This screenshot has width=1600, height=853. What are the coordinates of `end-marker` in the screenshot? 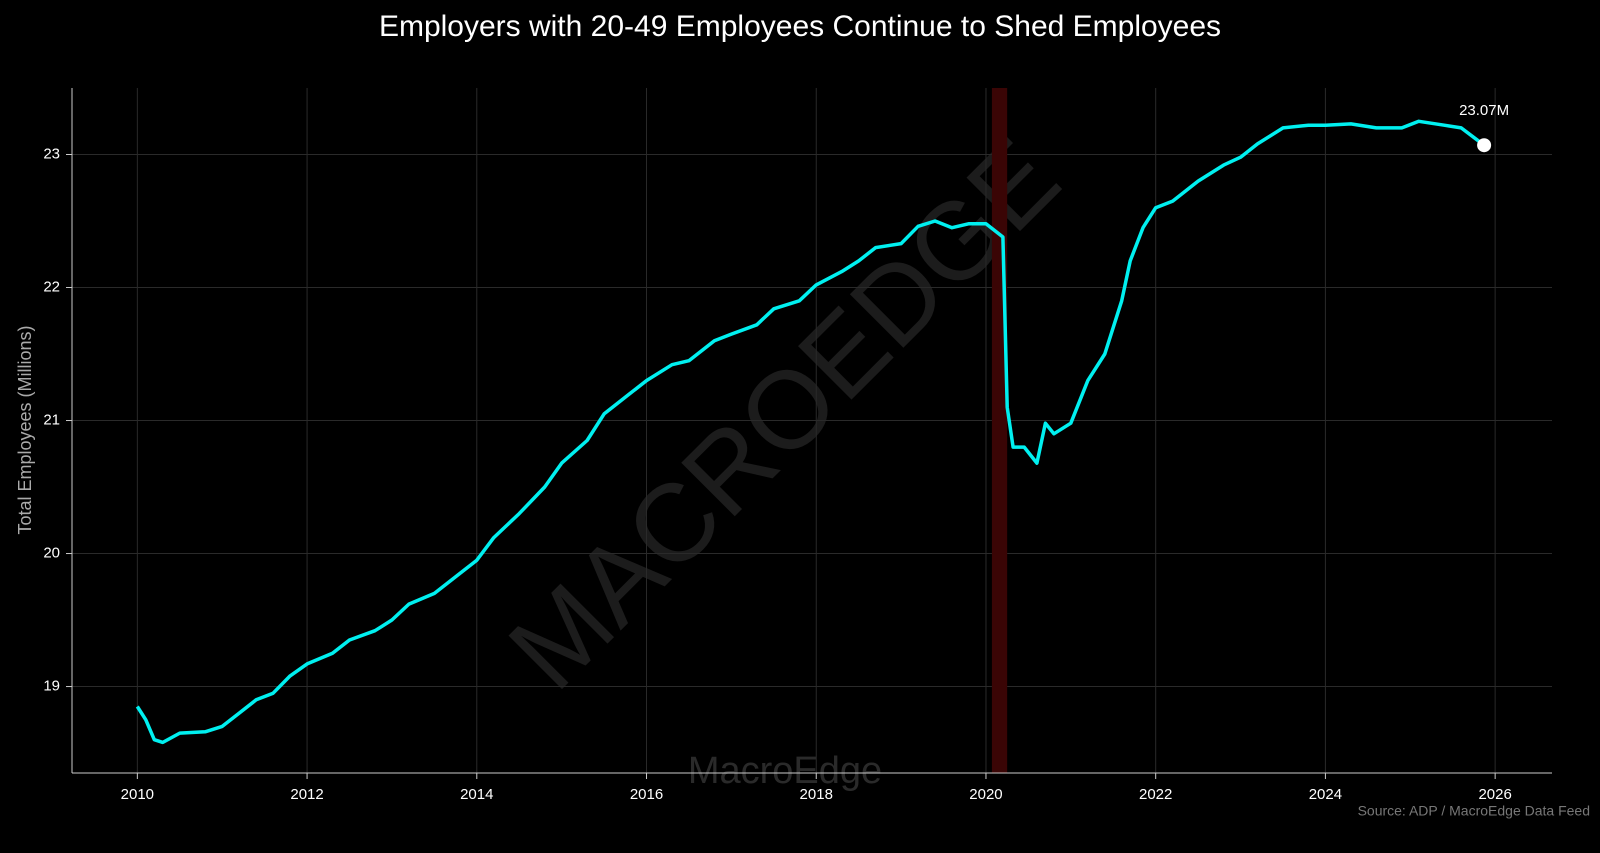 It's located at (1484, 145).